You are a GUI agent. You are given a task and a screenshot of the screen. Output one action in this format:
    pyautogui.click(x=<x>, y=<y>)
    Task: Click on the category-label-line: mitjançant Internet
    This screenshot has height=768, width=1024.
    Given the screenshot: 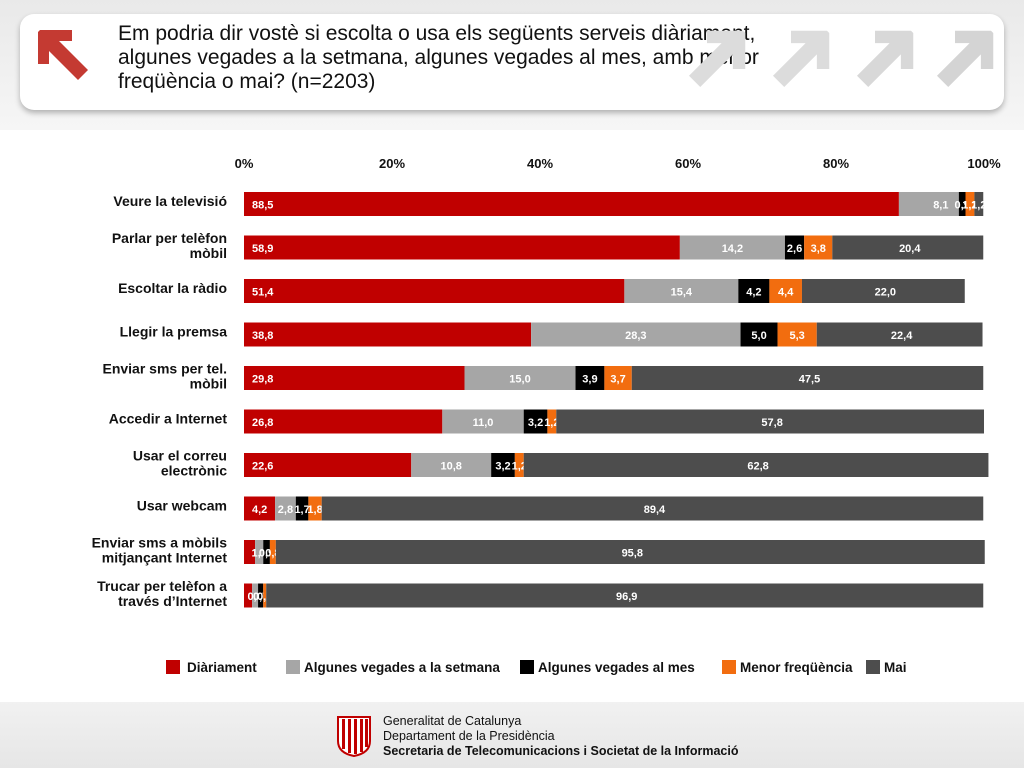 What is the action you would take?
    pyautogui.click(x=165, y=558)
    